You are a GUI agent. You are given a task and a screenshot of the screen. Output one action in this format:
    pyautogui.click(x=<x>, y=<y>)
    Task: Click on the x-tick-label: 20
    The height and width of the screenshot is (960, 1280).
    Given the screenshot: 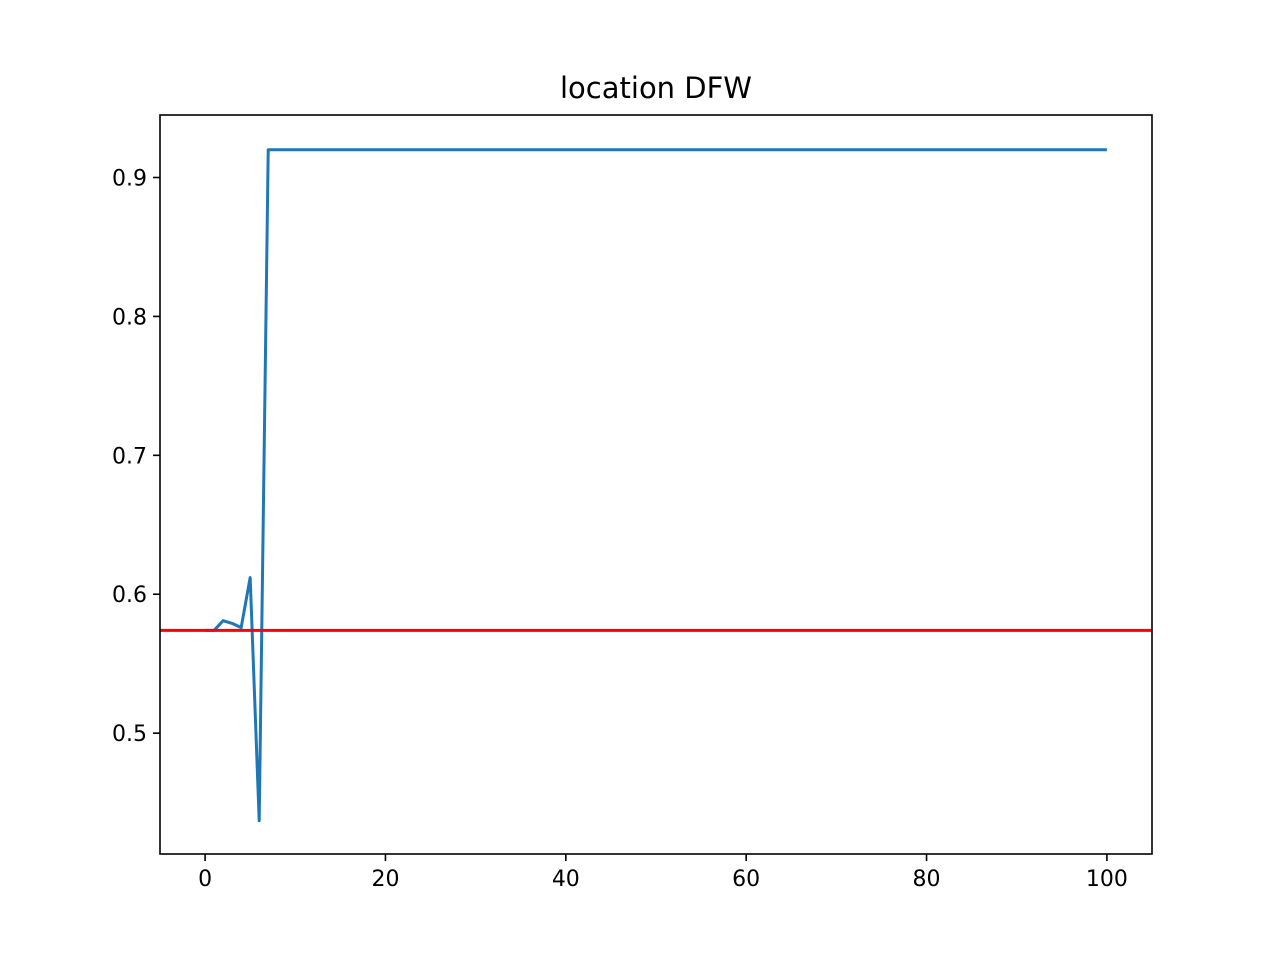 What is the action you would take?
    pyautogui.click(x=385, y=879)
    